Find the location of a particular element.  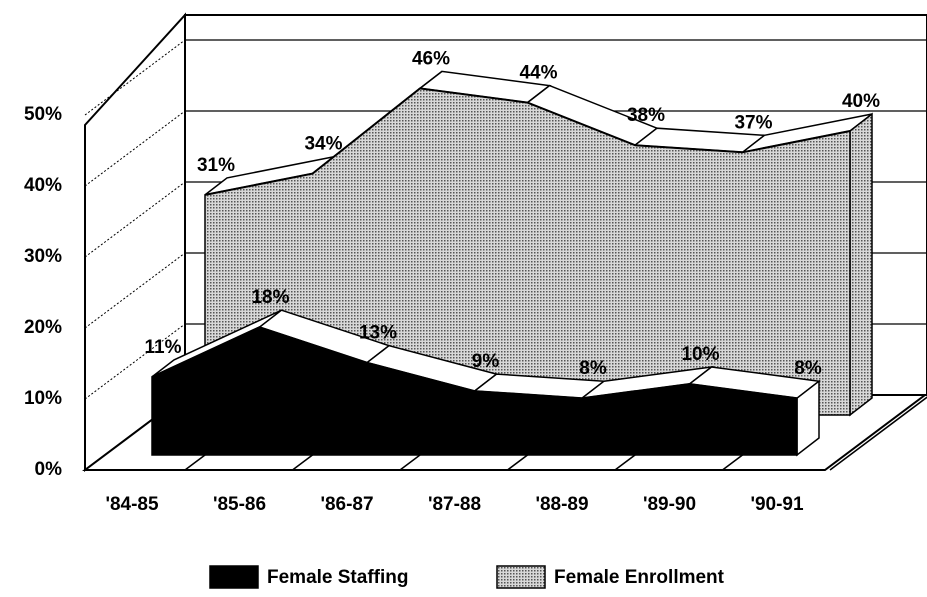

x-tick-label: '88-89 is located at coordinates (561, 504).